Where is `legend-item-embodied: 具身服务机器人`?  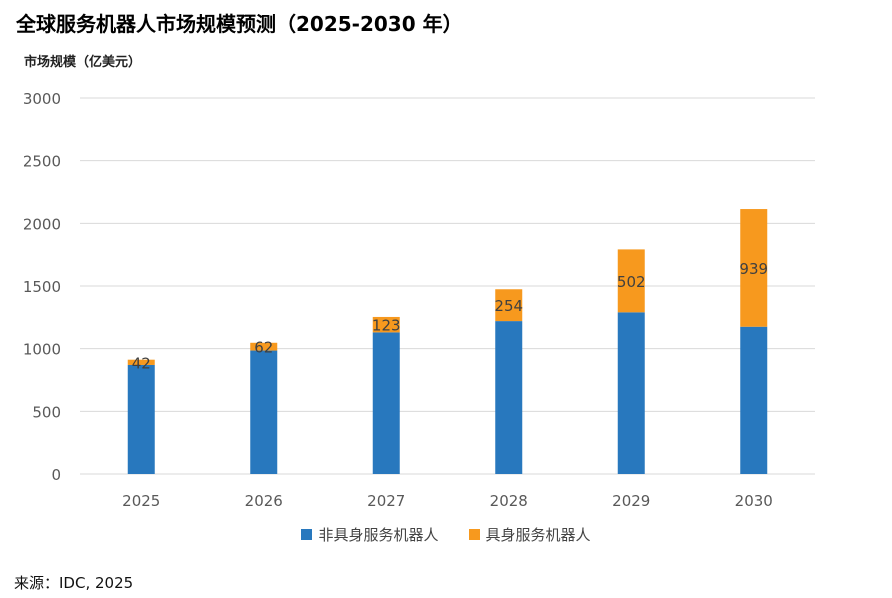 legend-item-embodied: 具身服务机器人 is located at coordinates (529, 534).